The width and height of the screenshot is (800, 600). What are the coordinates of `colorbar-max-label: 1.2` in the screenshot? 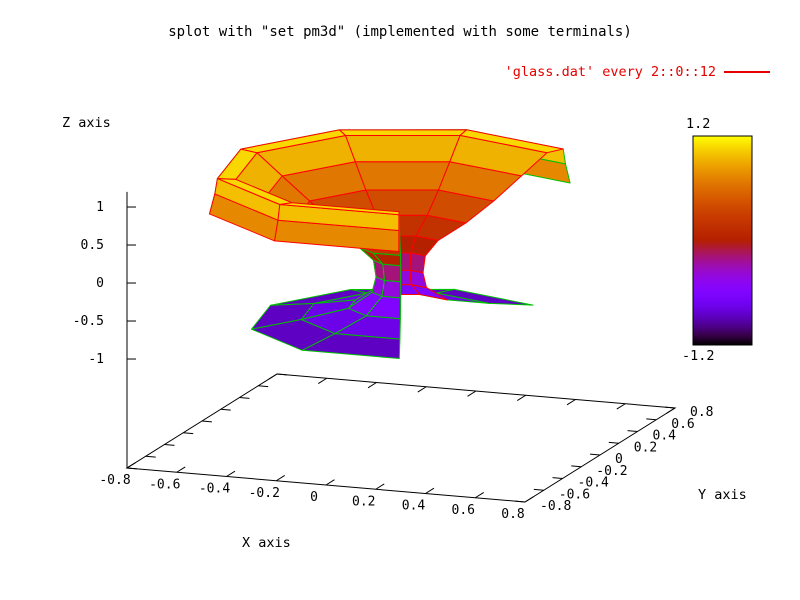 It's located at (698, 124).